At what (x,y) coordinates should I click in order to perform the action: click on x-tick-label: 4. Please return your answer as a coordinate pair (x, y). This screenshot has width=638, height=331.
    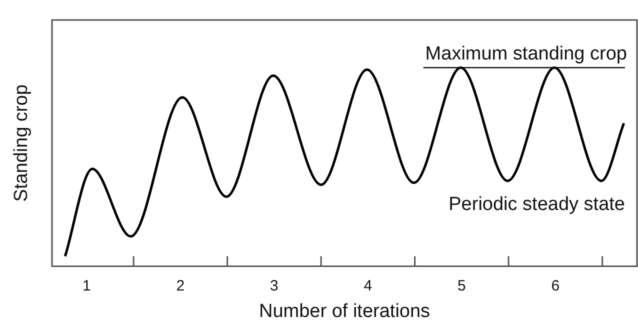
    Looking at the image, I should click on (368, 285).